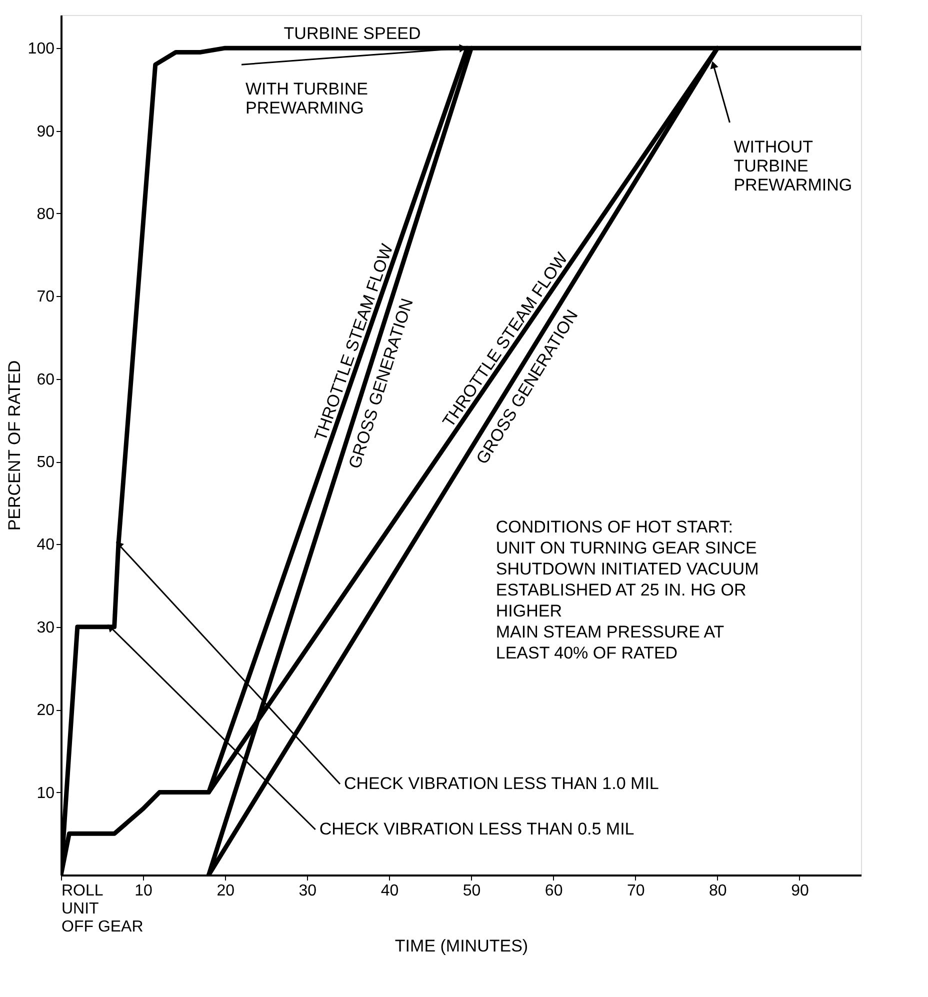  I want to click on annotation: WITHOUT TURBINE PREWARMING, so click(793, 165).